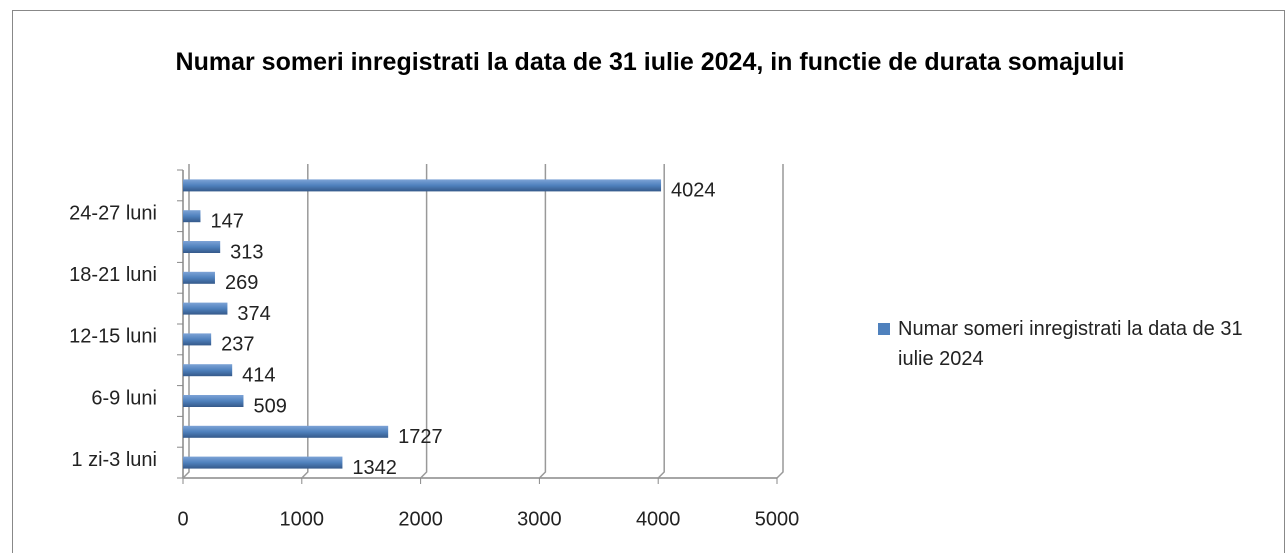 The height and width of the screenshot is (553, 1287). What do you see at coordinates (693, 191) in the screenshot?
I see `data-label: 4024` at bounding box center [693, 191].